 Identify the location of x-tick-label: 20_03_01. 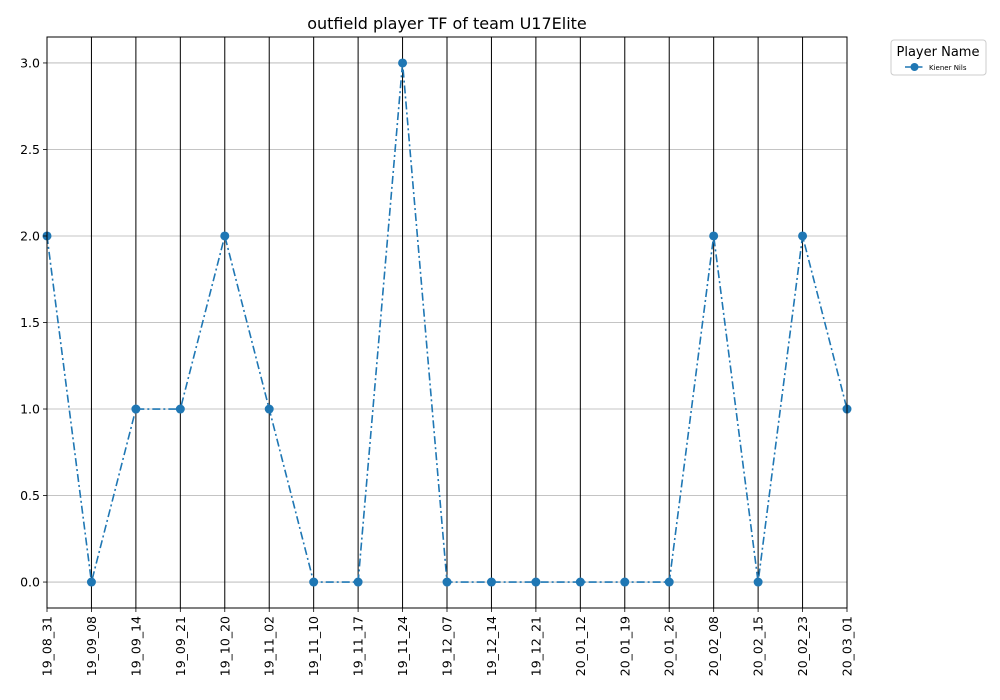
(847, 646).